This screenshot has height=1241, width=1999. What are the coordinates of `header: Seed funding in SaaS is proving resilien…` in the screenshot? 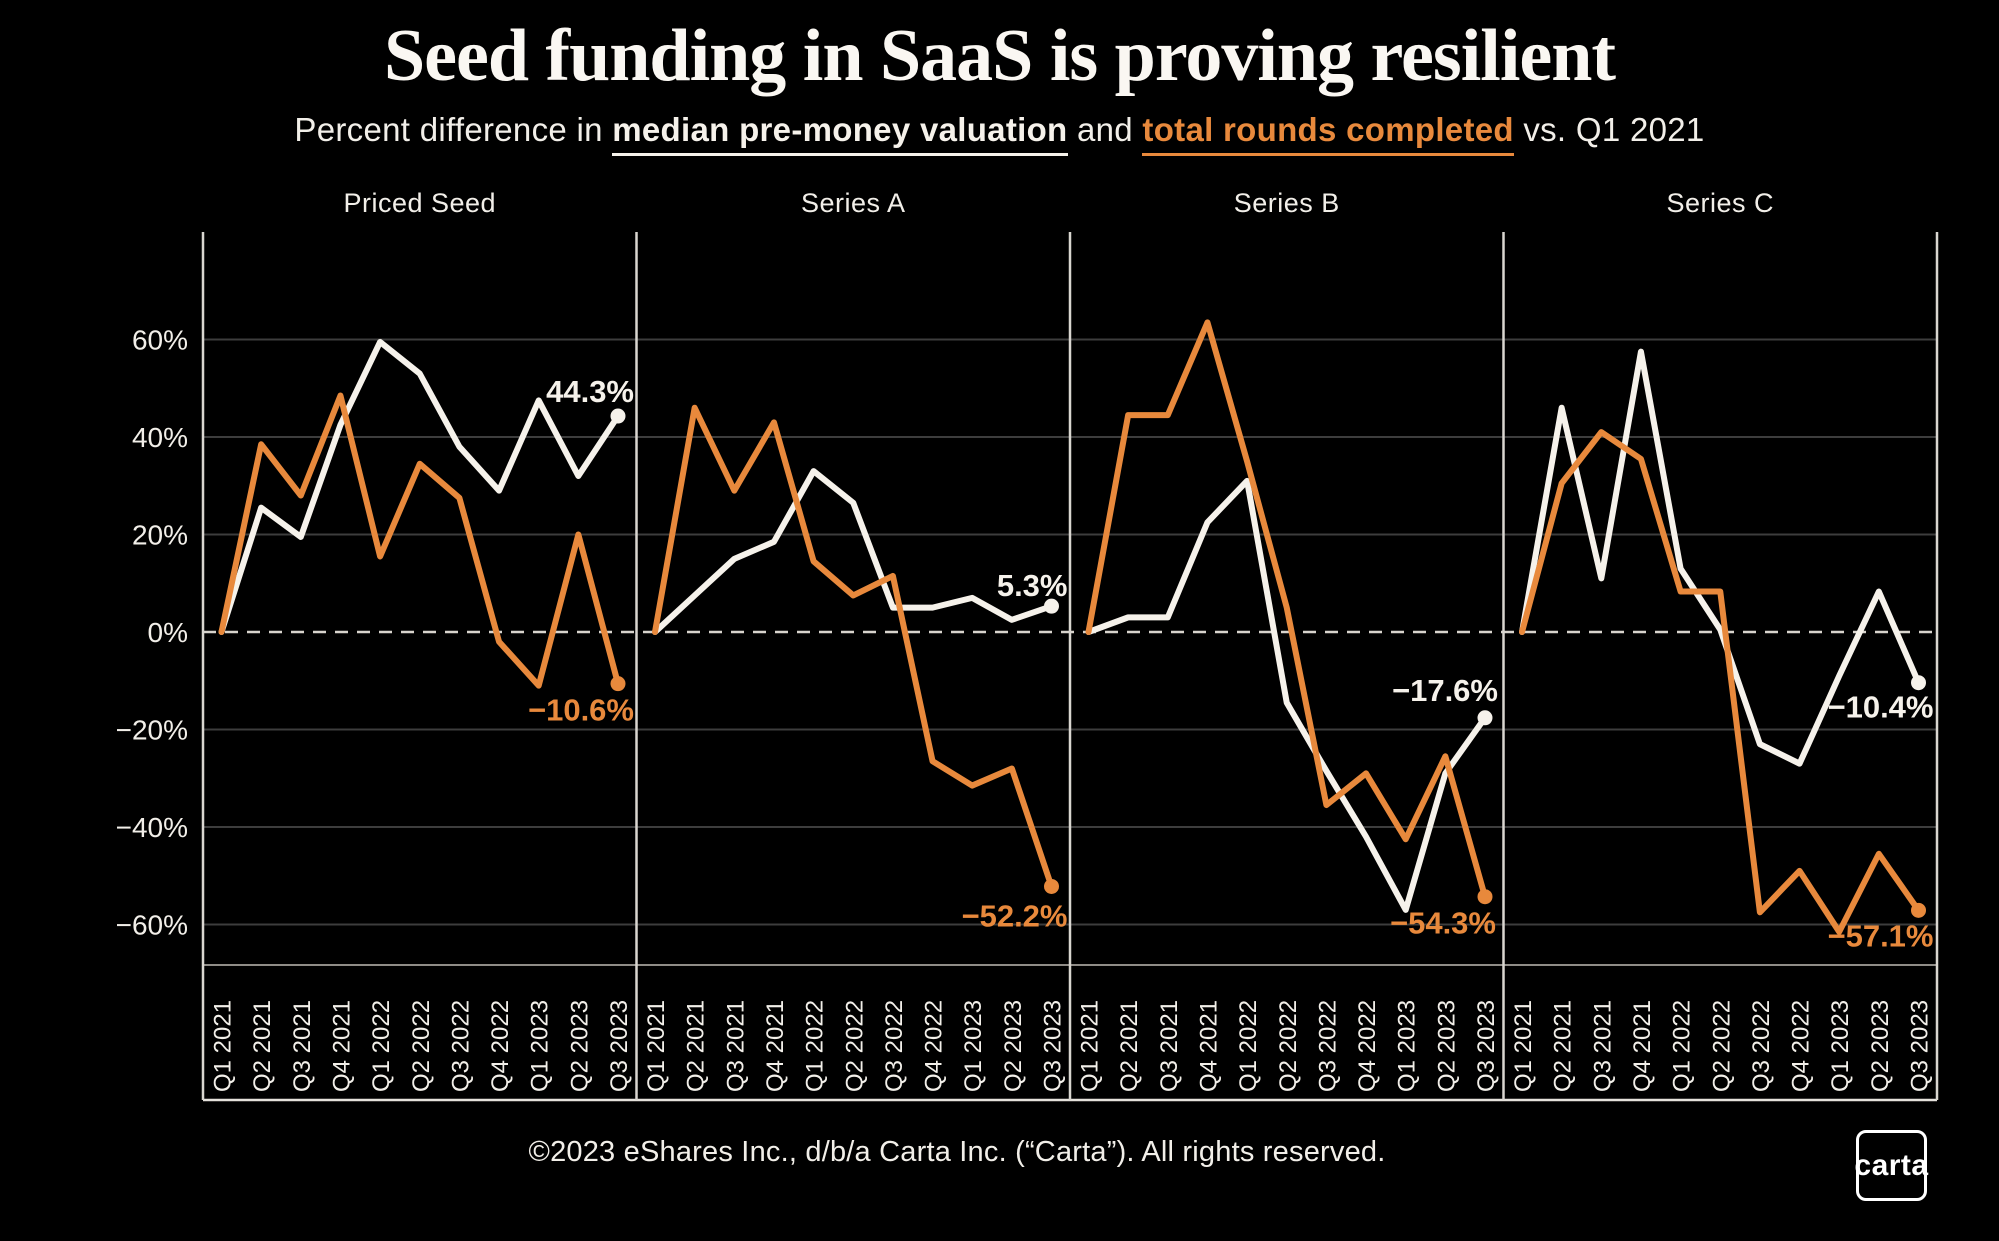 It's located at (999, 78).